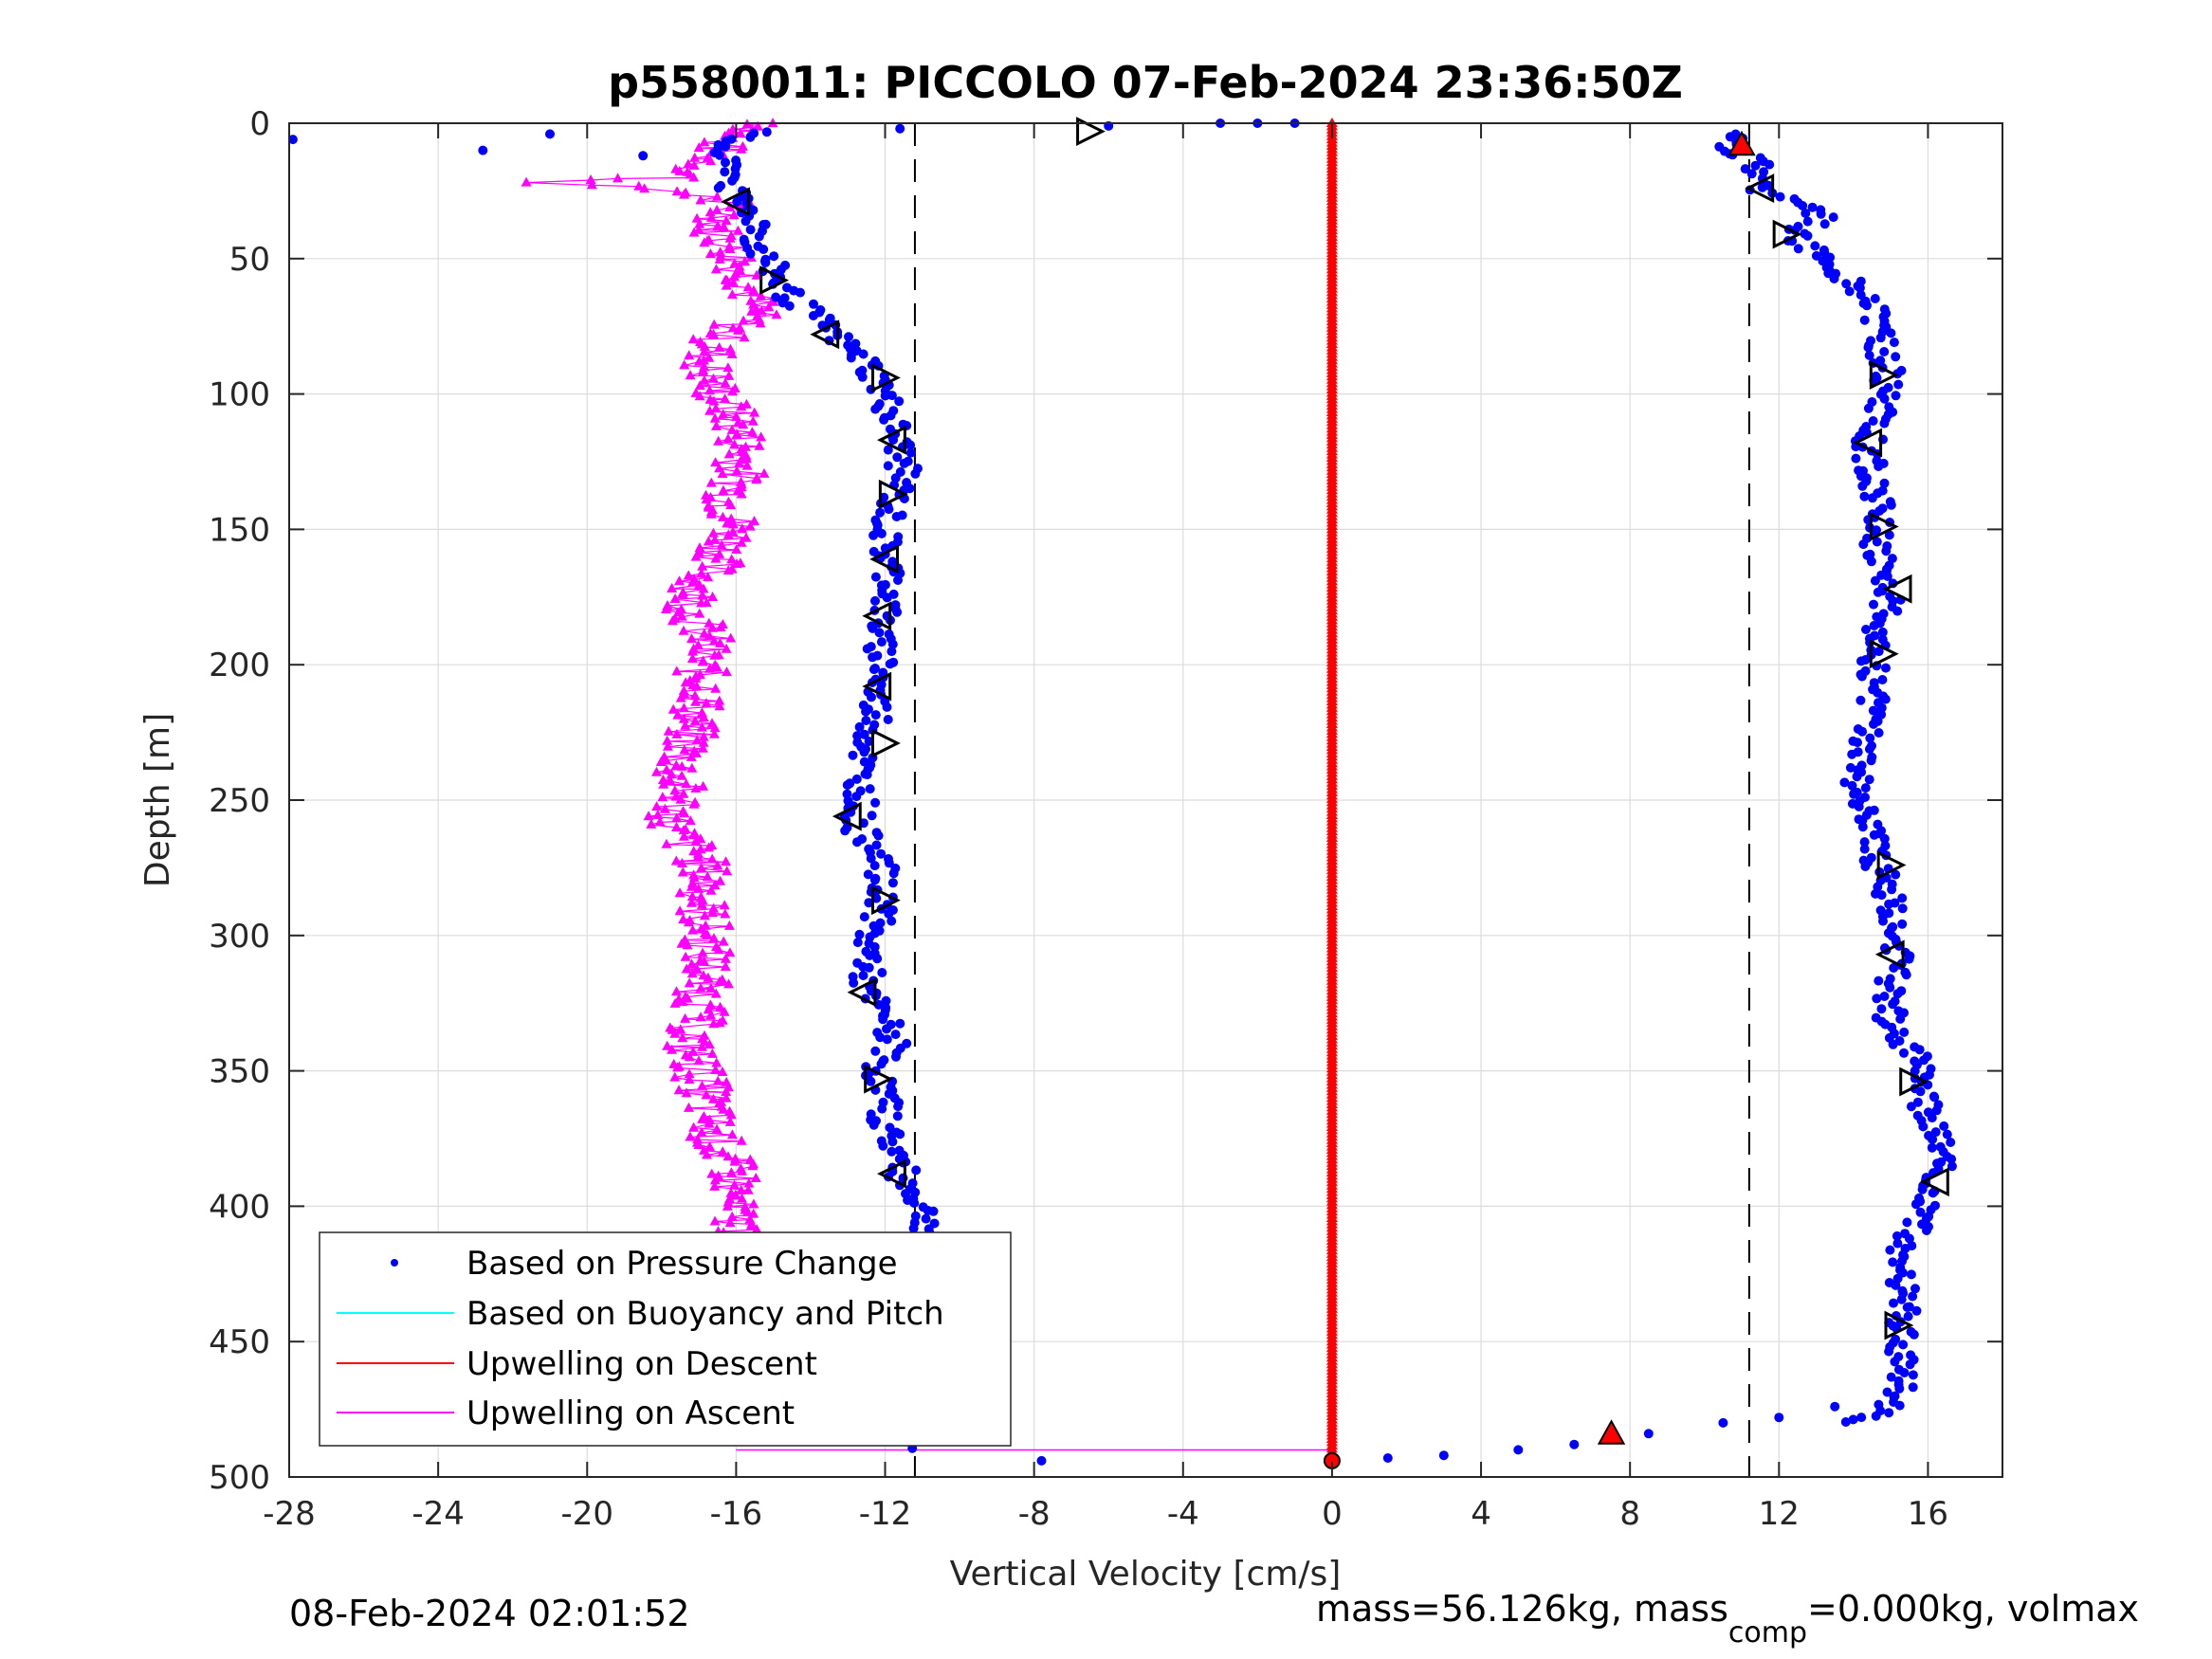  I want to click on x-tick-label: 16, so click(1928, 1514).